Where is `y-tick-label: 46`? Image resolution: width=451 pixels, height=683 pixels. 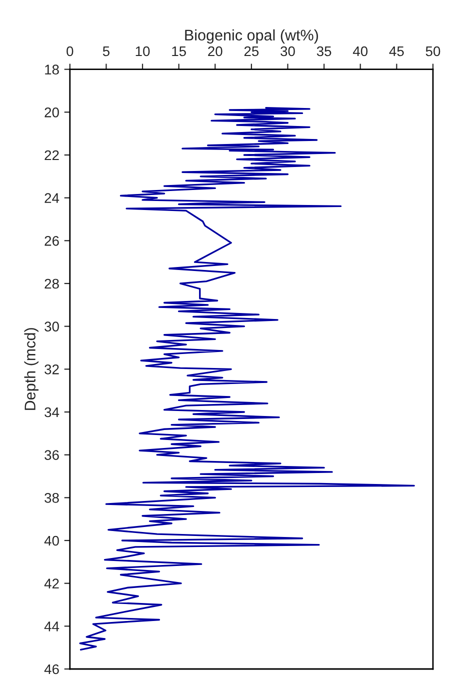
y-tick-label: 46 is located at coordinates (51, 669).